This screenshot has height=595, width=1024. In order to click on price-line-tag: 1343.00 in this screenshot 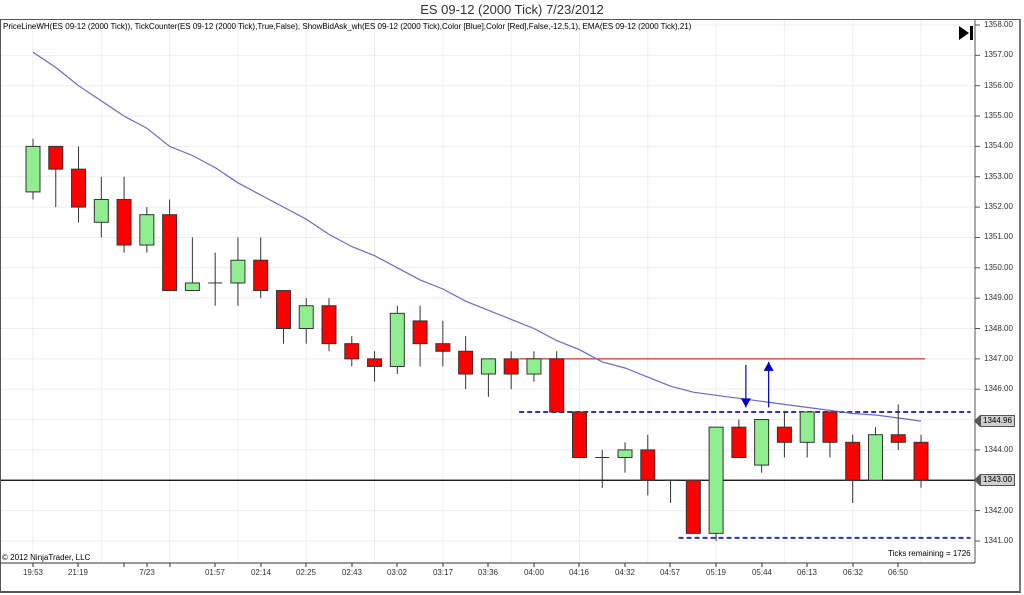, I will do `click(994, 480)`.